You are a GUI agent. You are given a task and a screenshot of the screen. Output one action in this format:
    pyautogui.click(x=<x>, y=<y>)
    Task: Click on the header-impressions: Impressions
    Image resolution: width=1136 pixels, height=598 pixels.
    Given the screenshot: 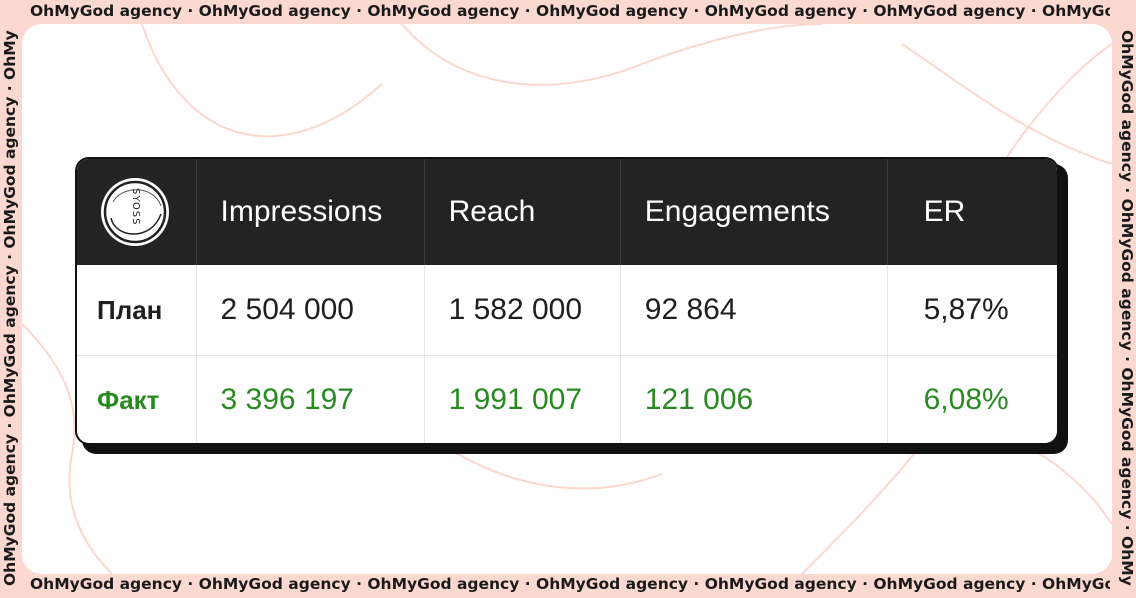 What is the action you would take?
    pyautogui.click(x=311, y=212)
    